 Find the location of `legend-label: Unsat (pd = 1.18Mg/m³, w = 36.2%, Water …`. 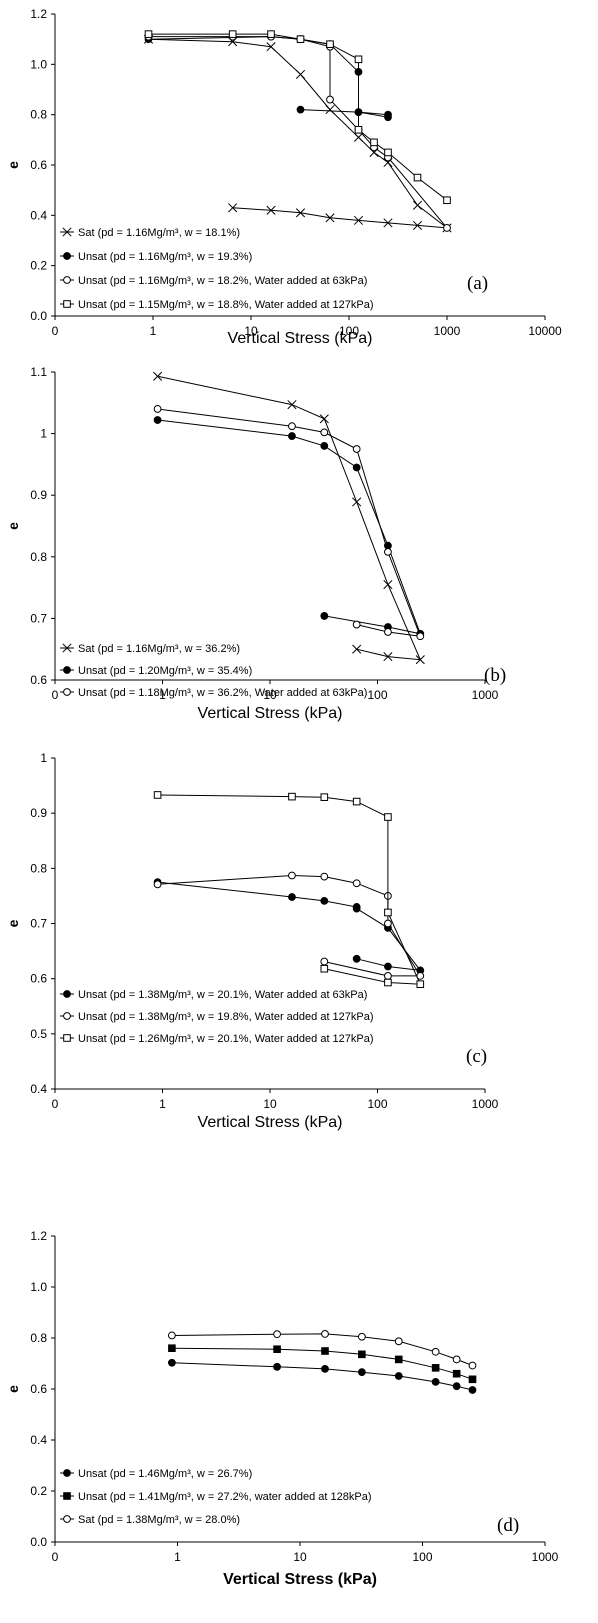

legend-label: Unsat (pd = 1.18Mg/m³, w = 36.2%, Water … is located at coordinates (222, 693).